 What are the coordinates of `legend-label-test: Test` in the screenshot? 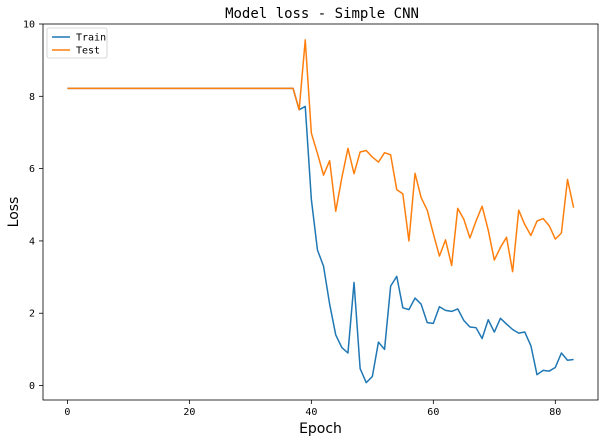 It's located at (88, 51).